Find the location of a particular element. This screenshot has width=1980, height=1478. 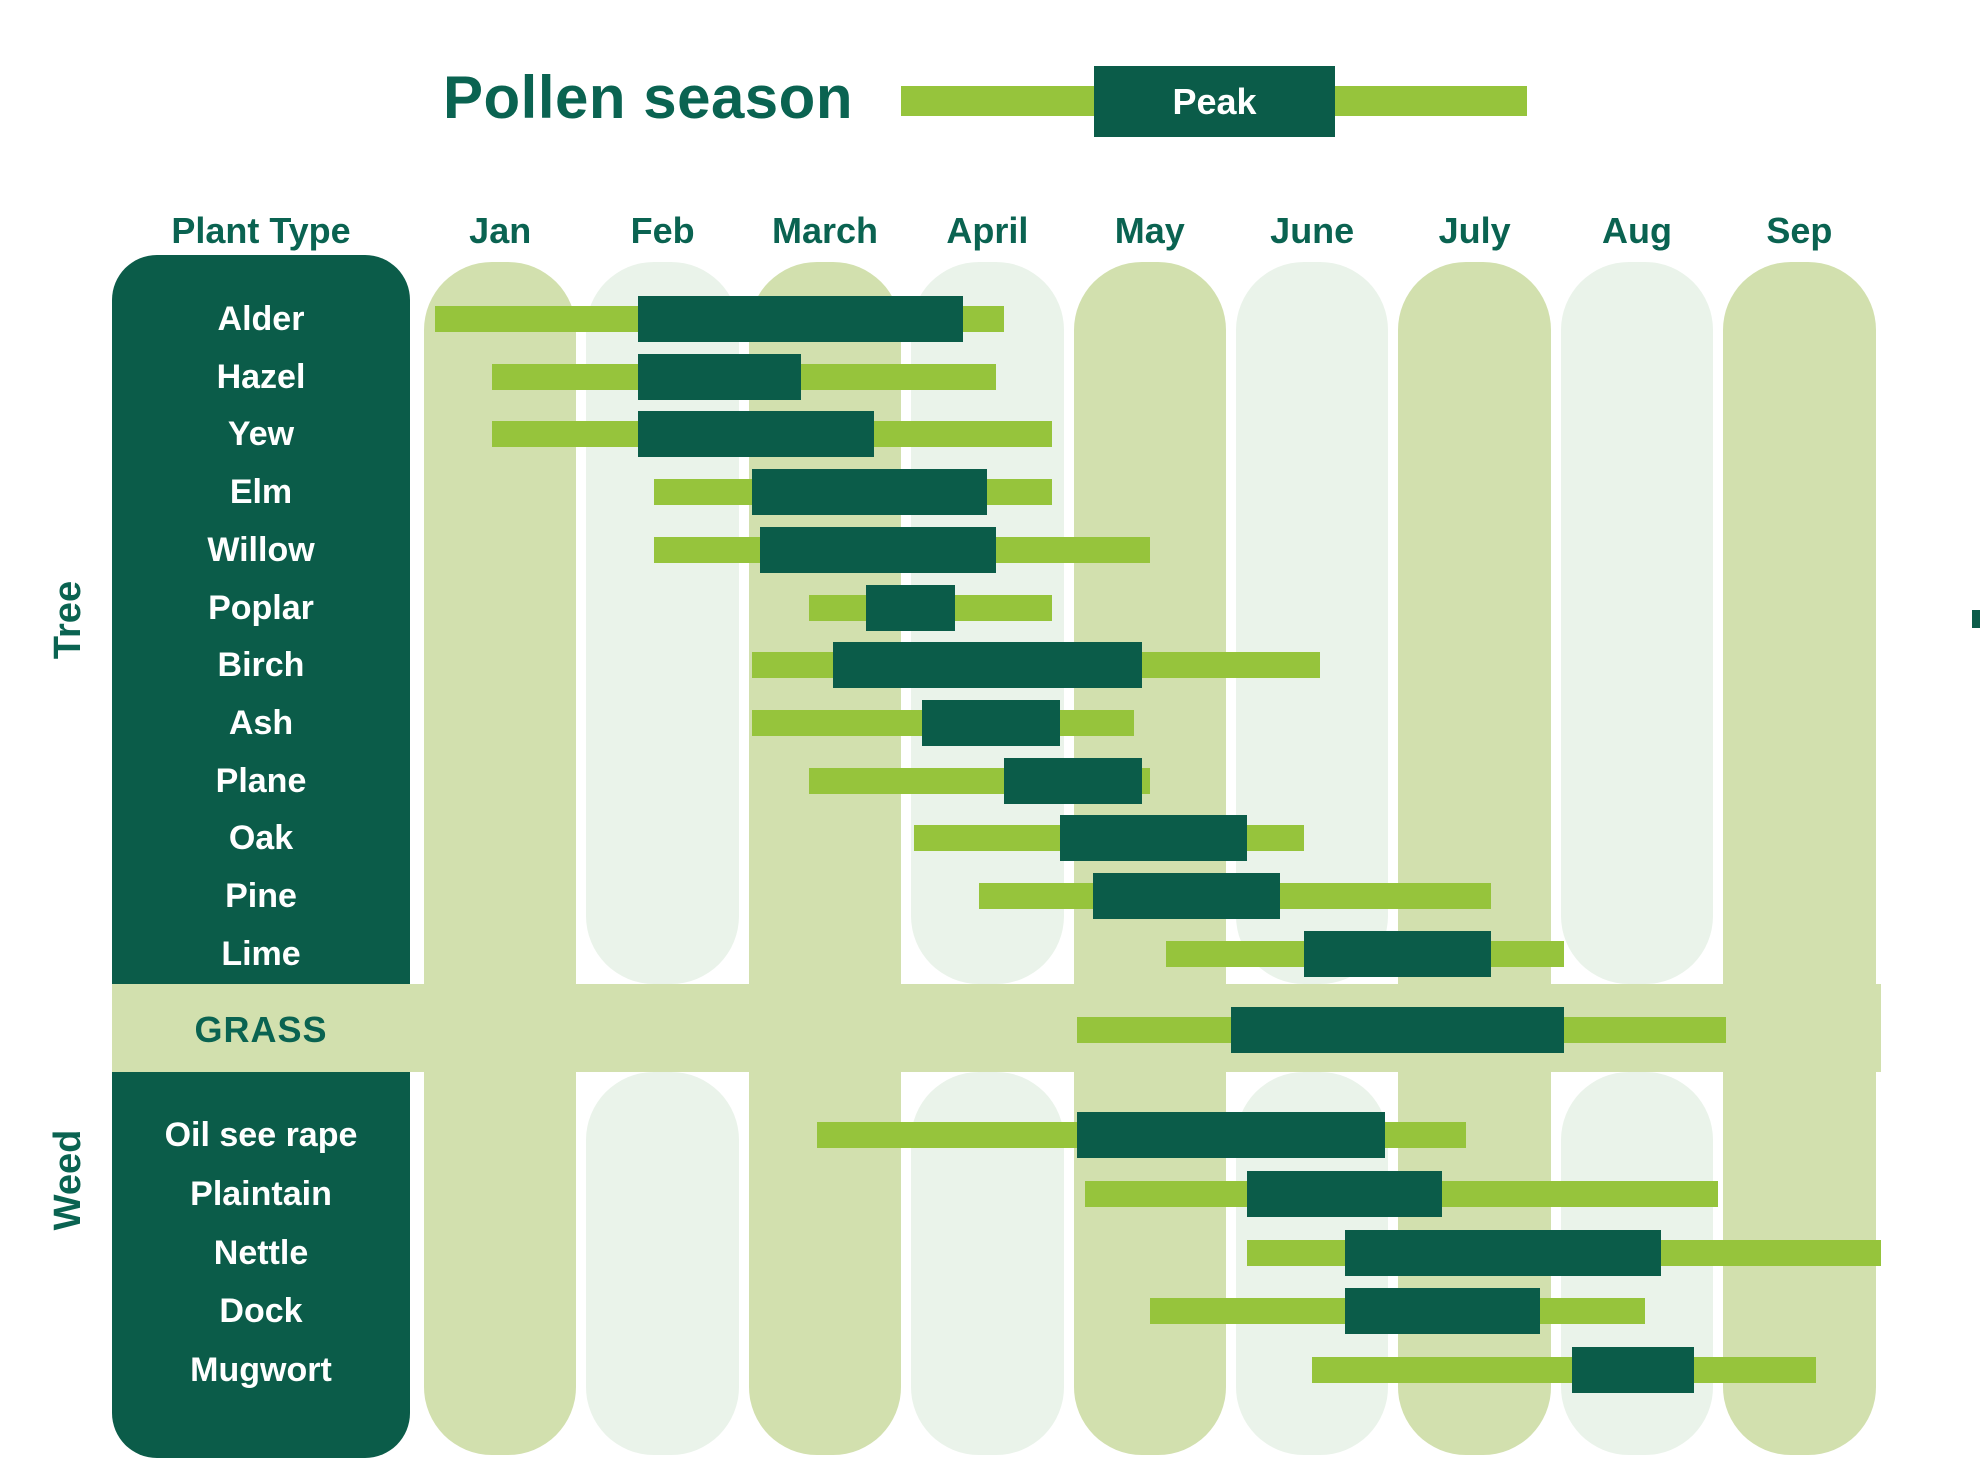

peak-bar-willow is located at coordinates (878, 549).